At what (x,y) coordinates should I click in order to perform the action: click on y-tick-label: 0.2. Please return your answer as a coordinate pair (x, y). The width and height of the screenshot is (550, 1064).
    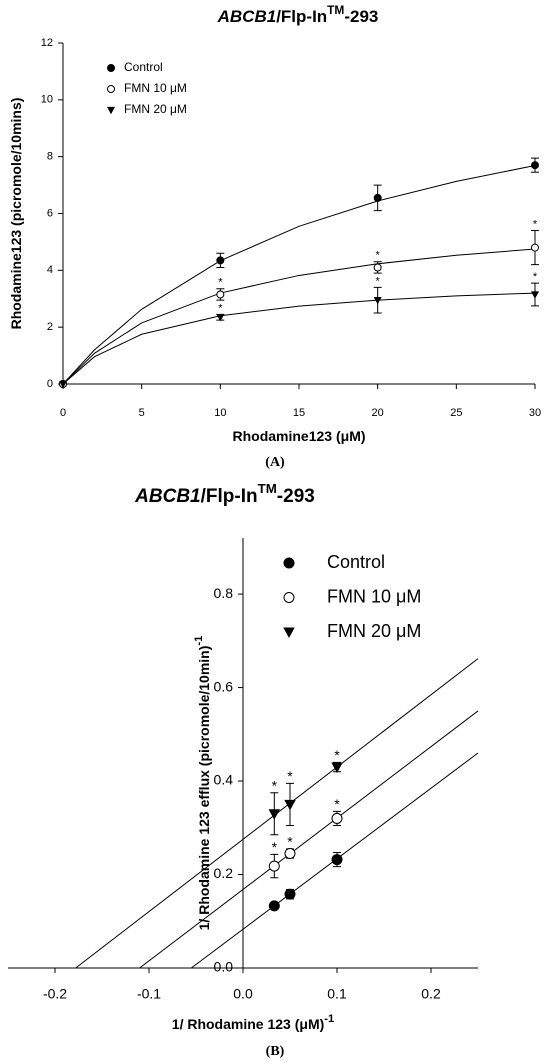
    Looking at the image, I should click on (224, 873).